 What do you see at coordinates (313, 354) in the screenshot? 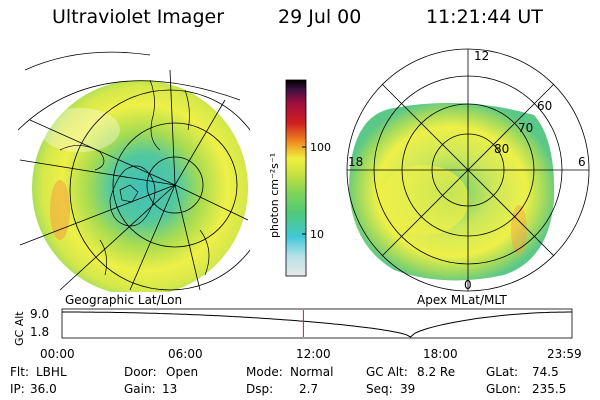
I see `altitude-xtick-1200: 12:00` at bounding box center [313, 354].